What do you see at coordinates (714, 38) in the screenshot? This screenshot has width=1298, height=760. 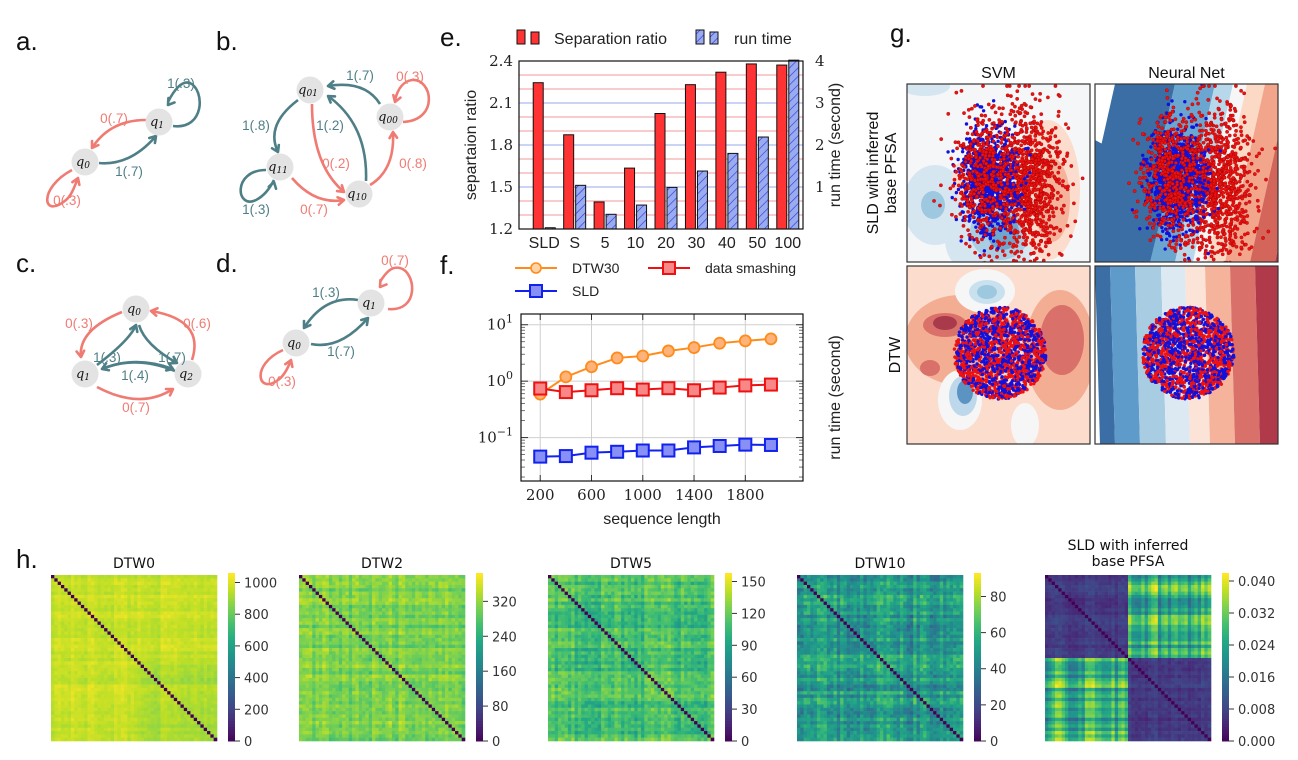 I see `legend-swatch-runtime` at bounding box center [714, 38].